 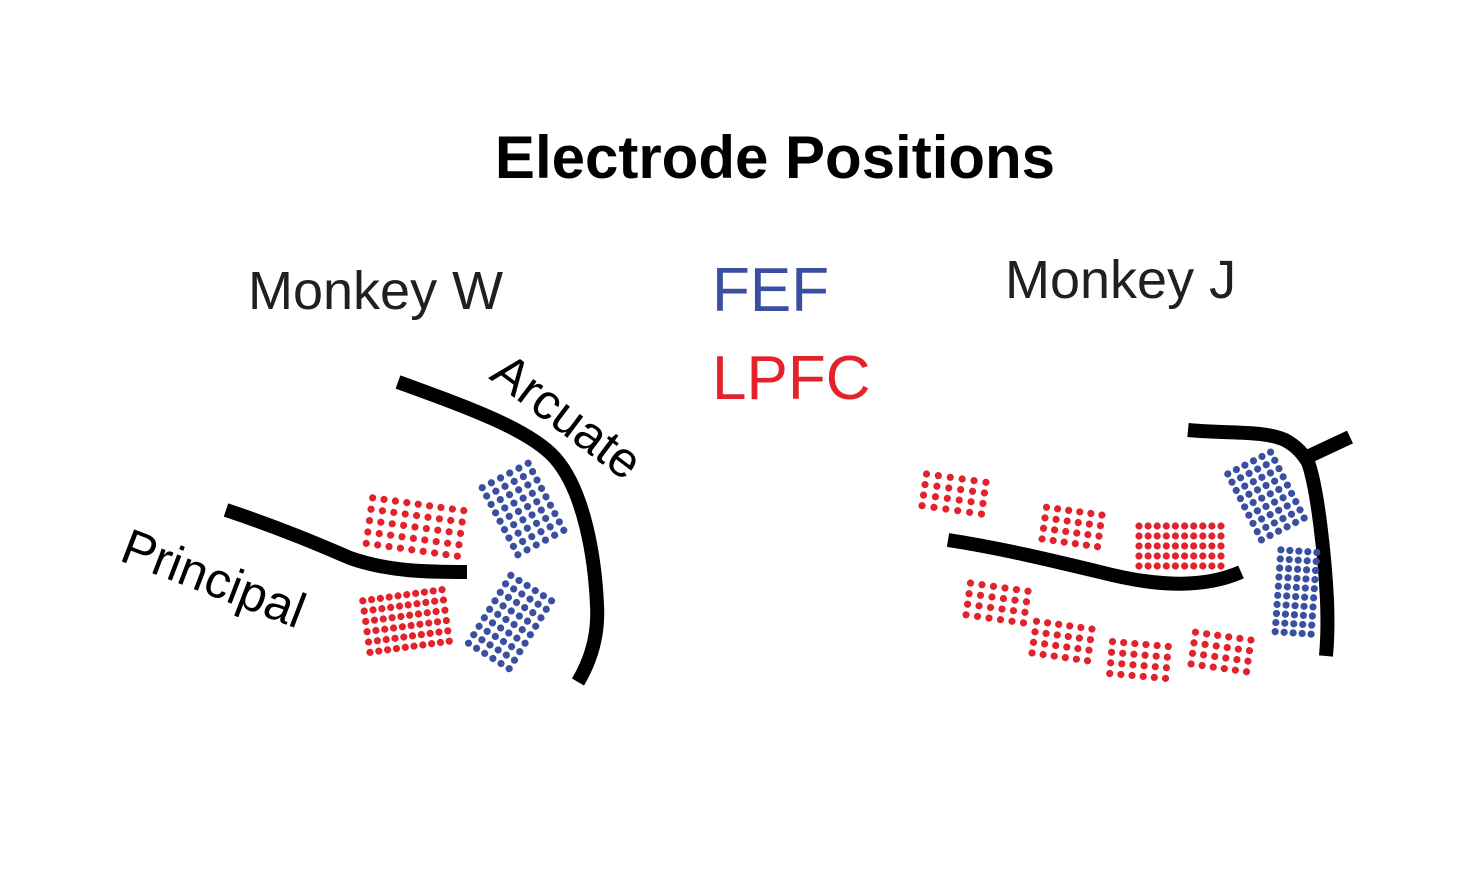 What do you see at coordinates (406, 621) in the screenshot?
I see `monkey-w-lpfc-array` at bounding box center [406, 621].